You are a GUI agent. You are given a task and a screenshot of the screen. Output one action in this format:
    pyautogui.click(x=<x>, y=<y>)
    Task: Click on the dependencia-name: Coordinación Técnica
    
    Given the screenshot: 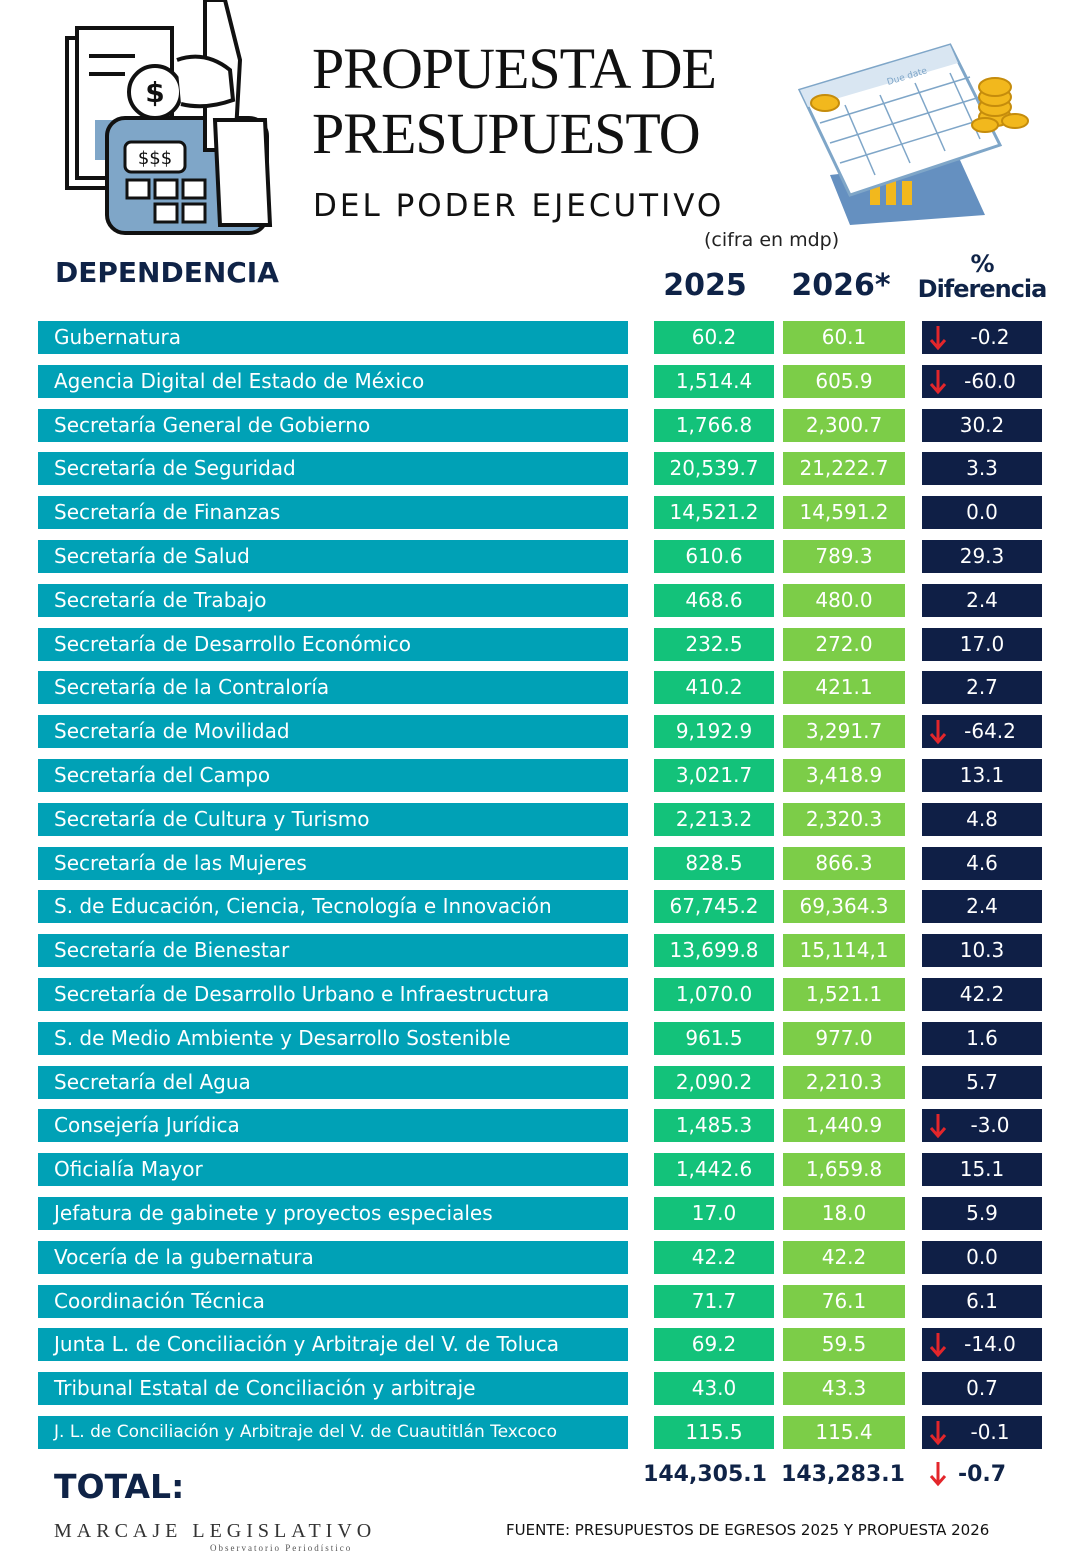 What is the action you would take?
    pyautogui.click(x=333, y=1301)
    